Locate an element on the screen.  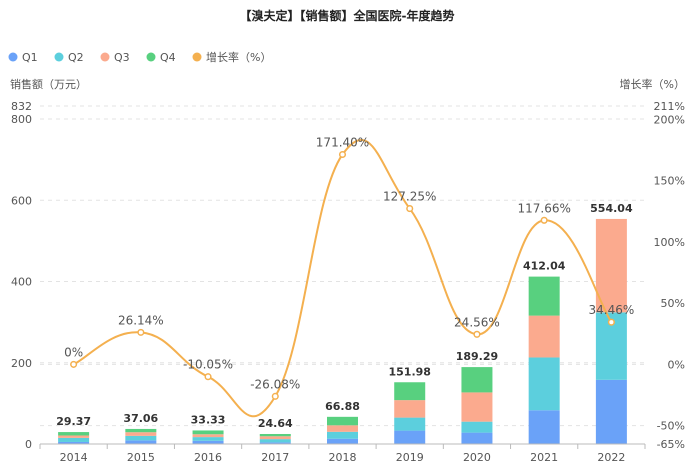
legend-label: 增长率（%） is located at coordinates (238, 57).